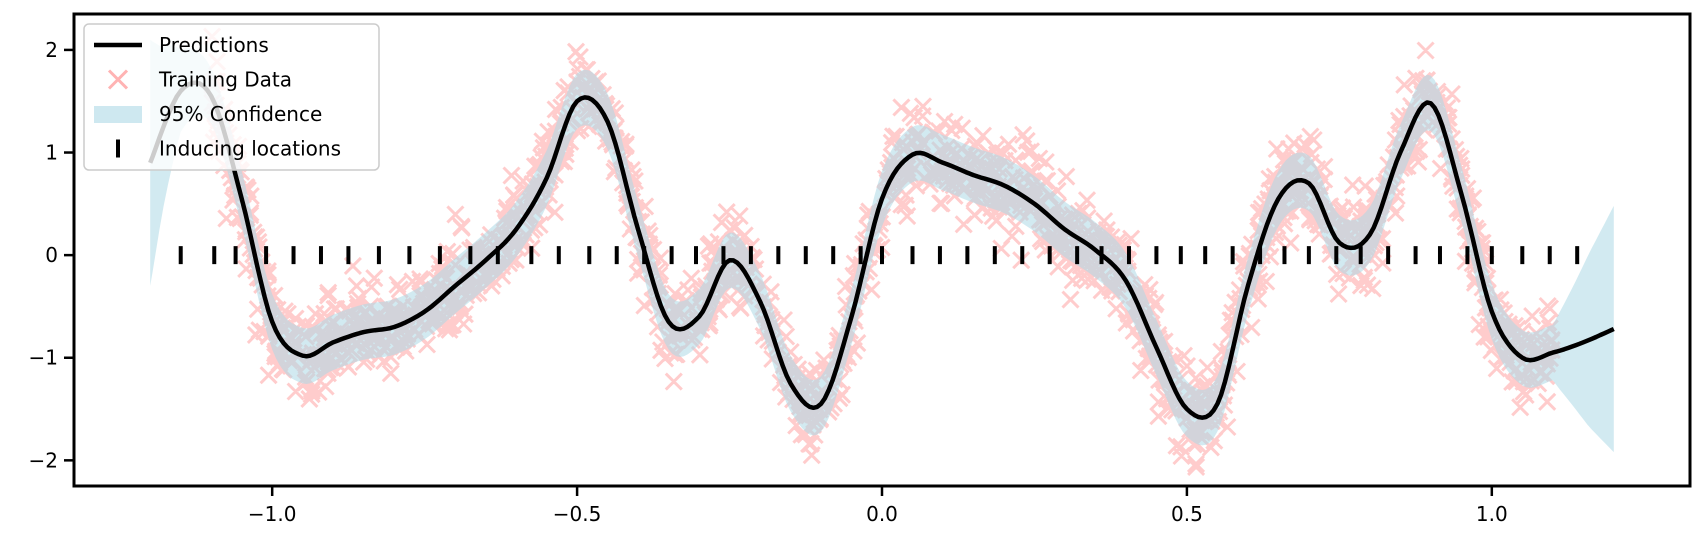 Image resolution: width=1702 pixels, height=547 pixels. What do you see at coordinates (1492, 514) in the screenshot?
I see `x-tick-label: 1.0` at bounding box center [1492, 514].